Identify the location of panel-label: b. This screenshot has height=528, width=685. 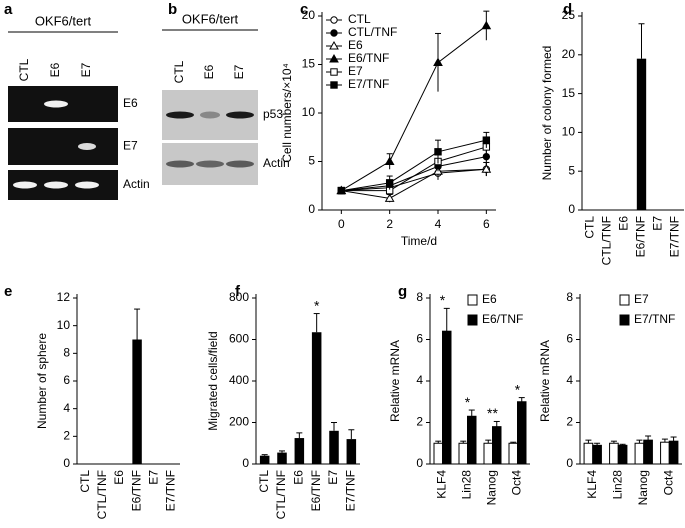
(172, 9).